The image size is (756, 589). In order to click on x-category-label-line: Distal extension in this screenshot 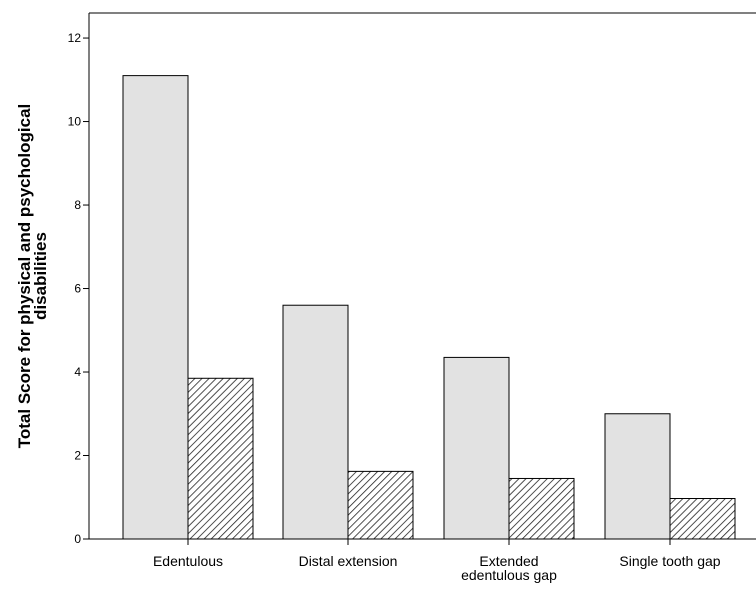, I will do `click(348, 561)`.